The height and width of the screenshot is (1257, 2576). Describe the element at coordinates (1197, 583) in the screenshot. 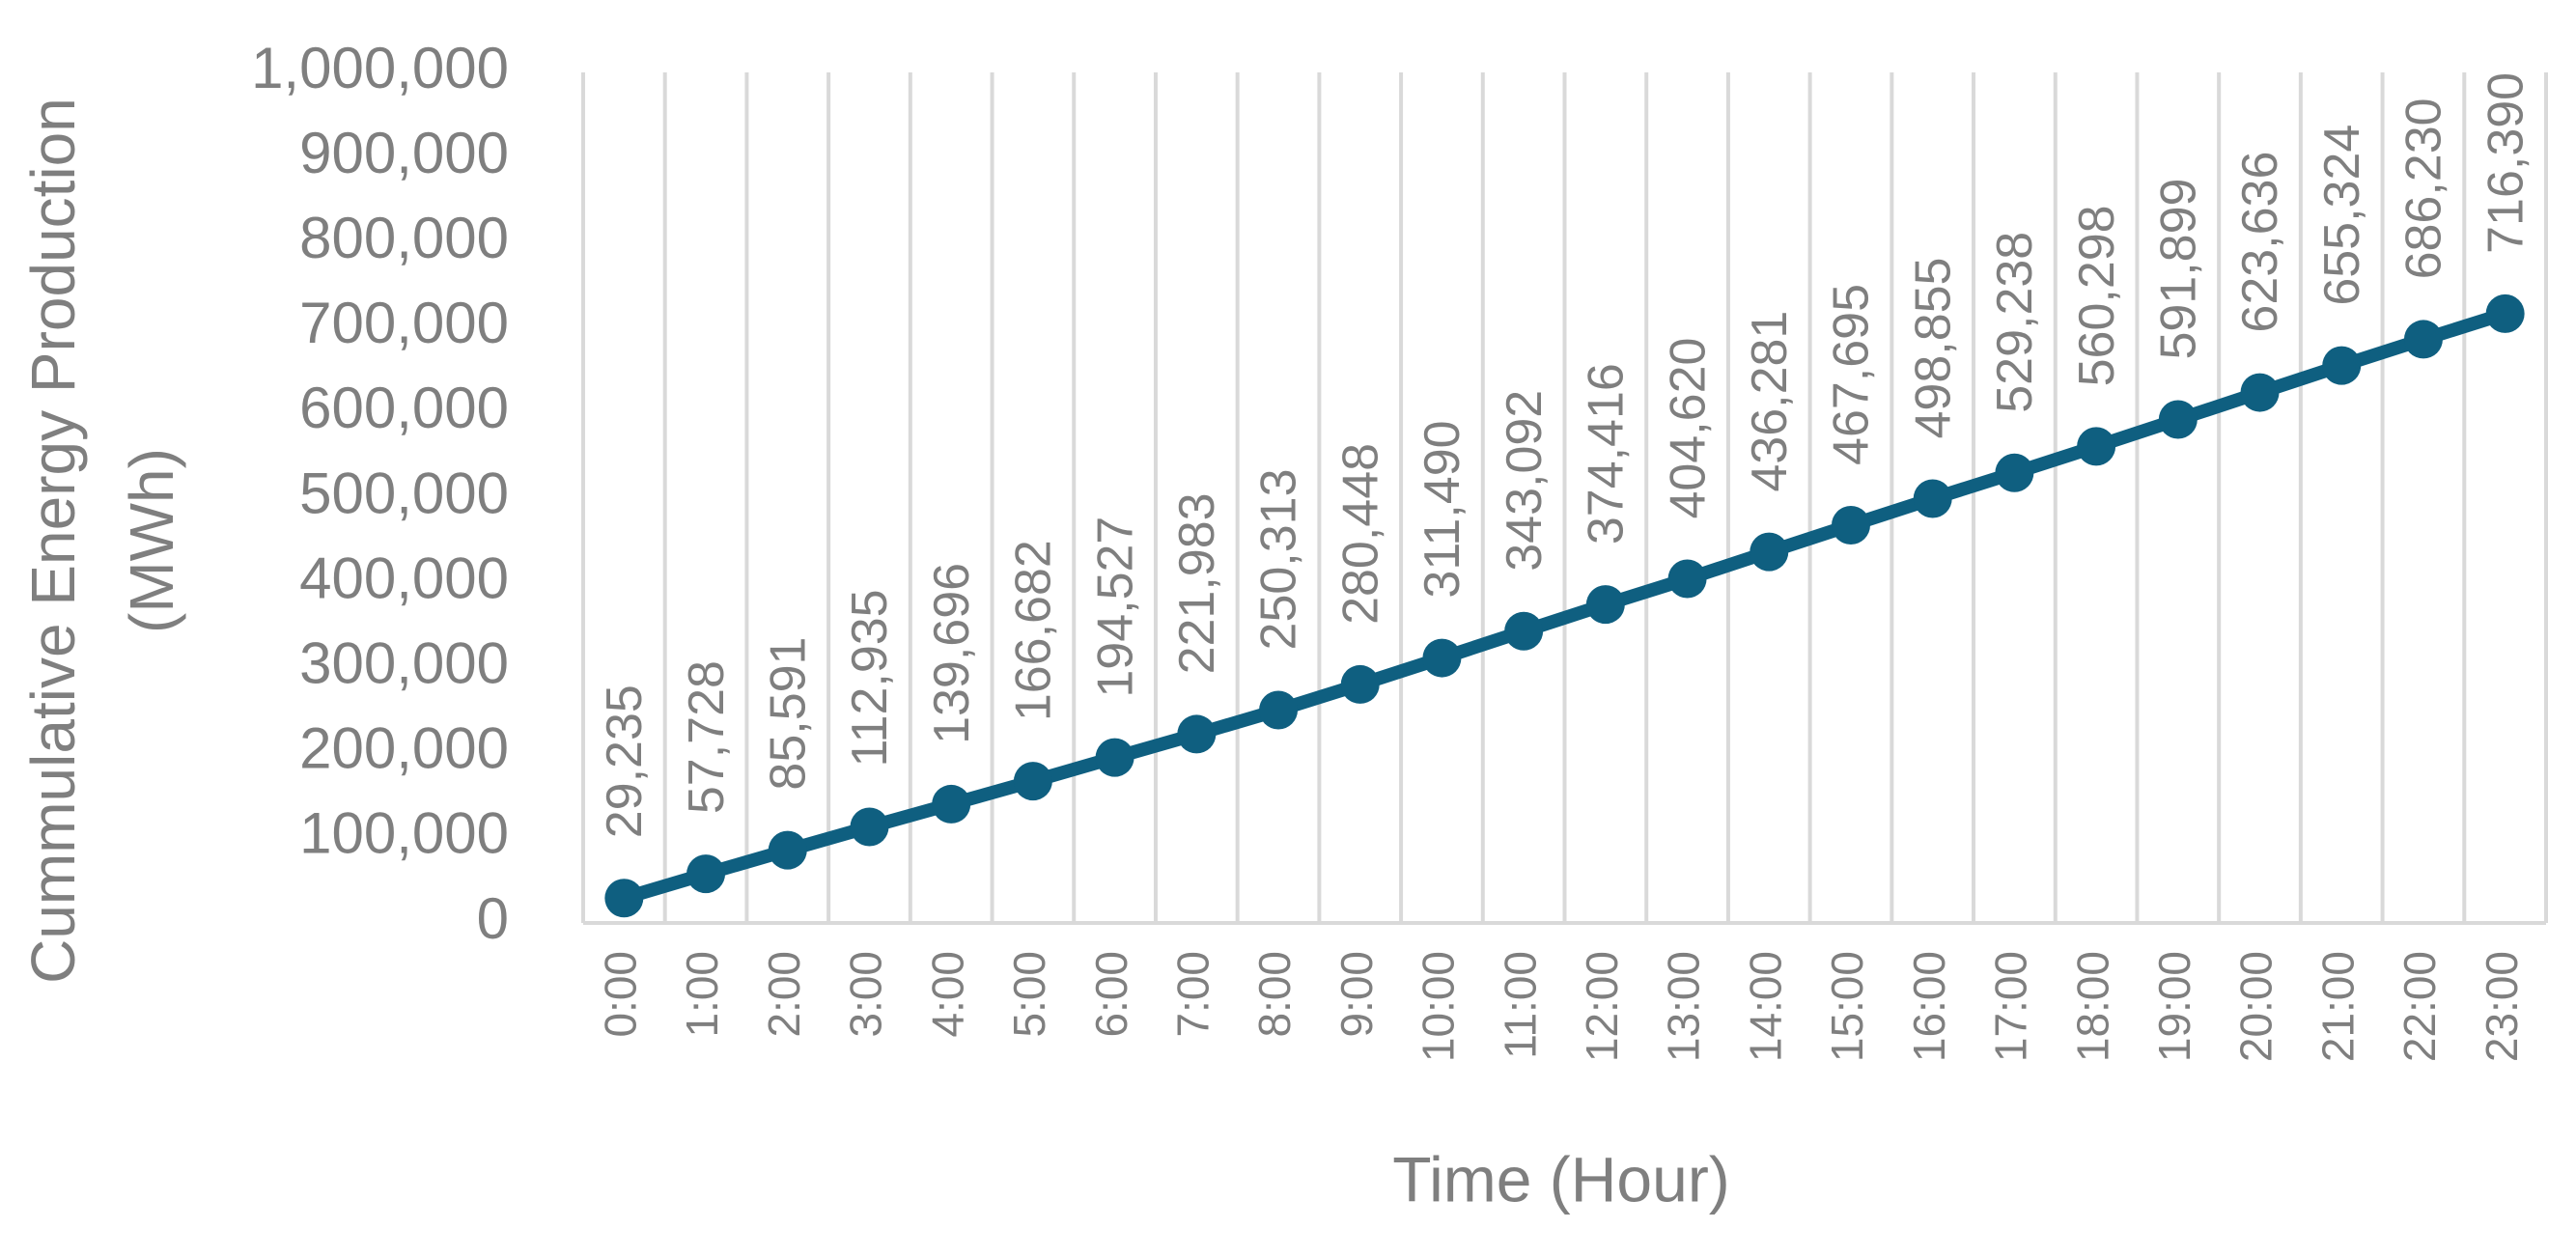

I see `data-label: 221,983` at that location.